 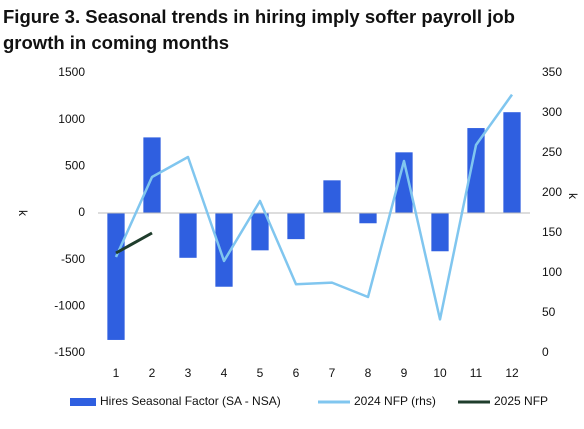 I want to click on y2-tick-label: 100, so click(x=552, y=272).